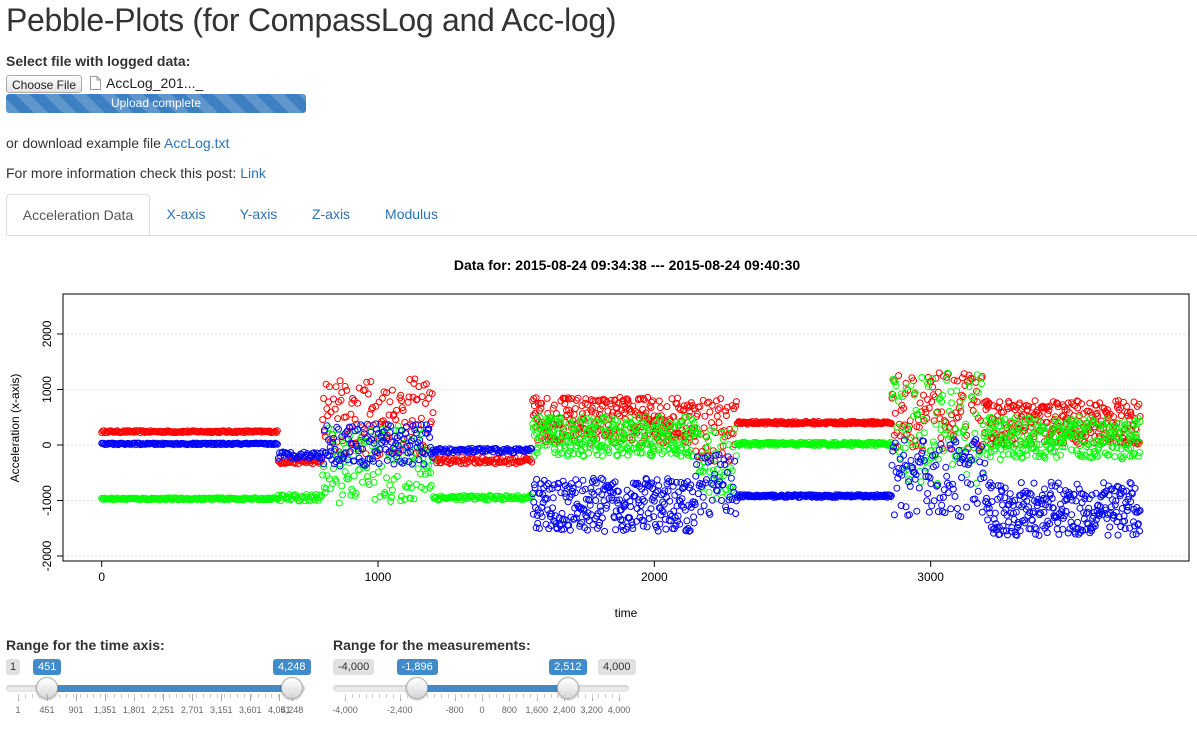  Describe the element at coordinates (78, 214) in the screenshot. I see `tab-acceleration-data: Acceleration Data` at that location.